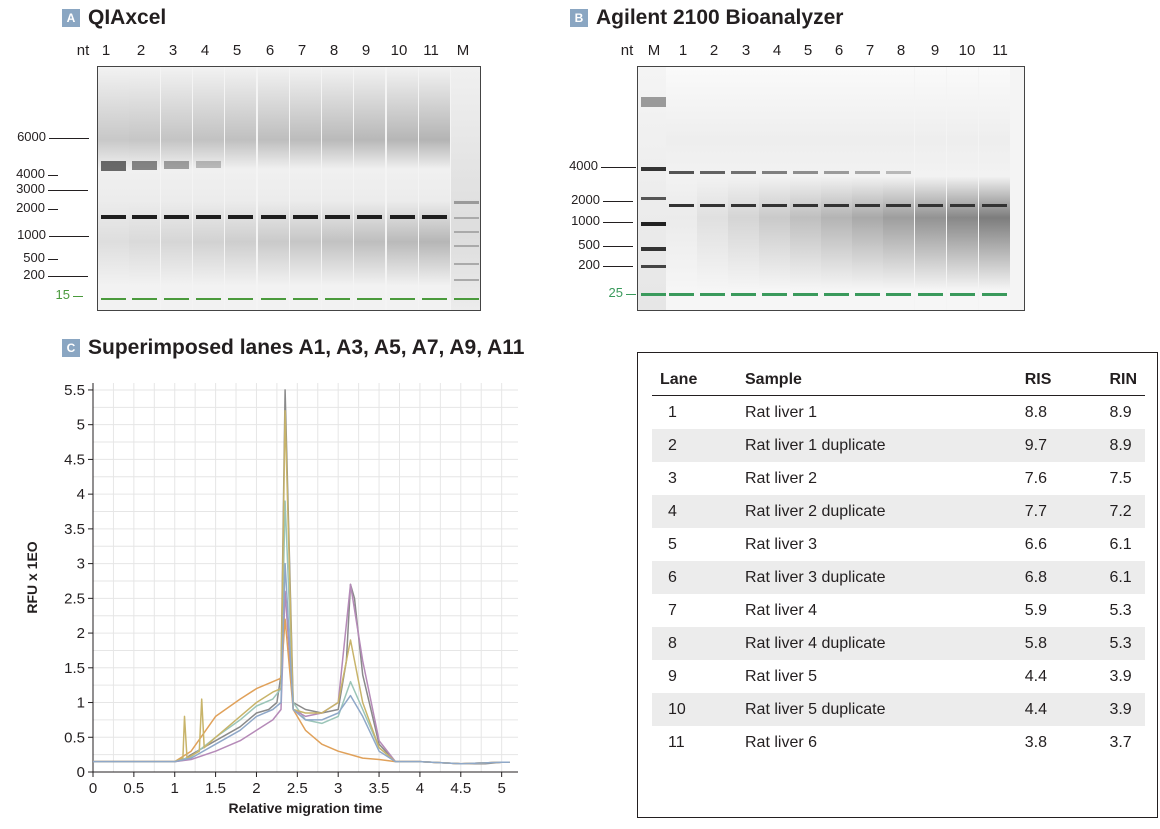 This screenshot has width=1160, height=829. What do you see at coordinates (431, 50) in the screenshot?
I see `panel-a-lane-label: 11` at bounding box center [431, 50].